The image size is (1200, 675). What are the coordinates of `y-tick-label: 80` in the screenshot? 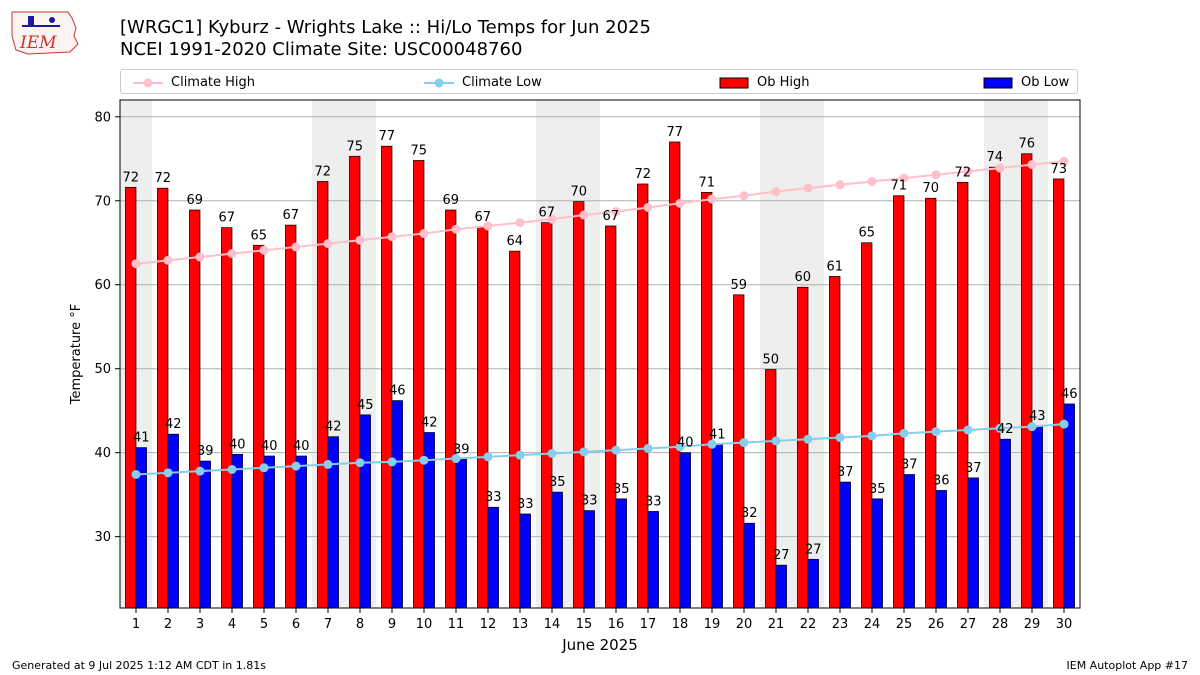 It's located at (102, 117).